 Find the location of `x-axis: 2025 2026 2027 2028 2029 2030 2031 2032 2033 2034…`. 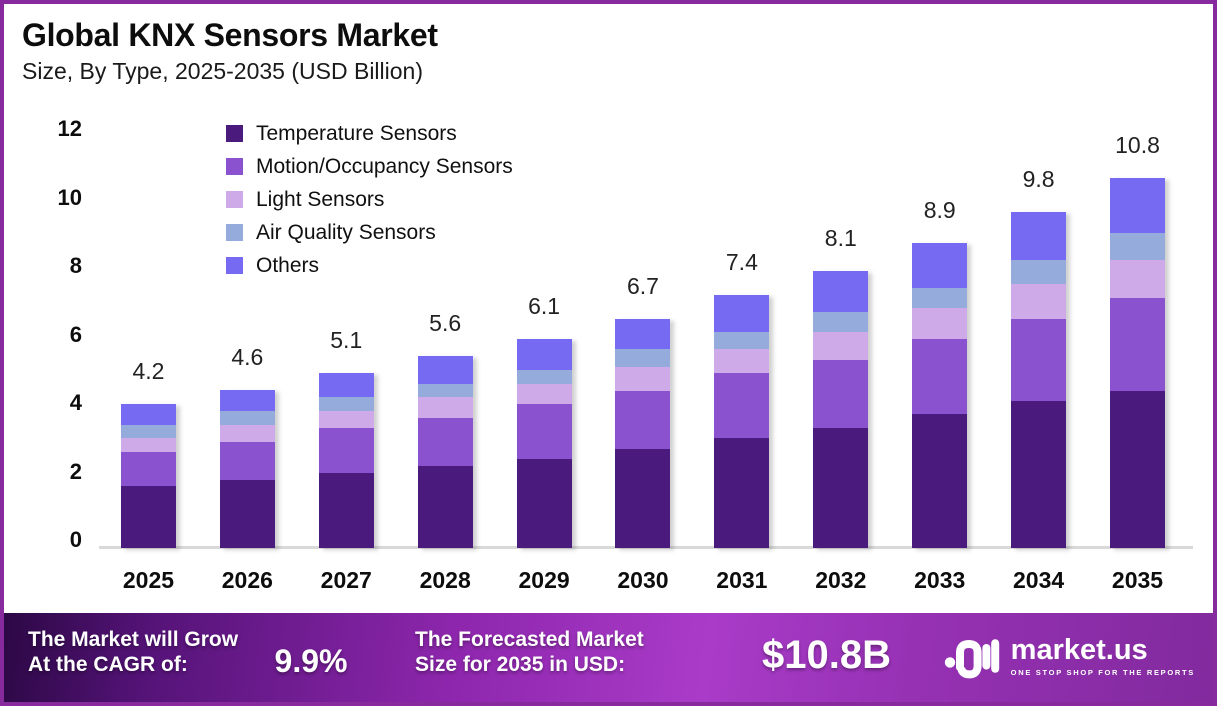

x-axis: 2025 2026 2027 2028 2029 2030 2031 2032 2033 2034… is located at coordinates (643, 580).